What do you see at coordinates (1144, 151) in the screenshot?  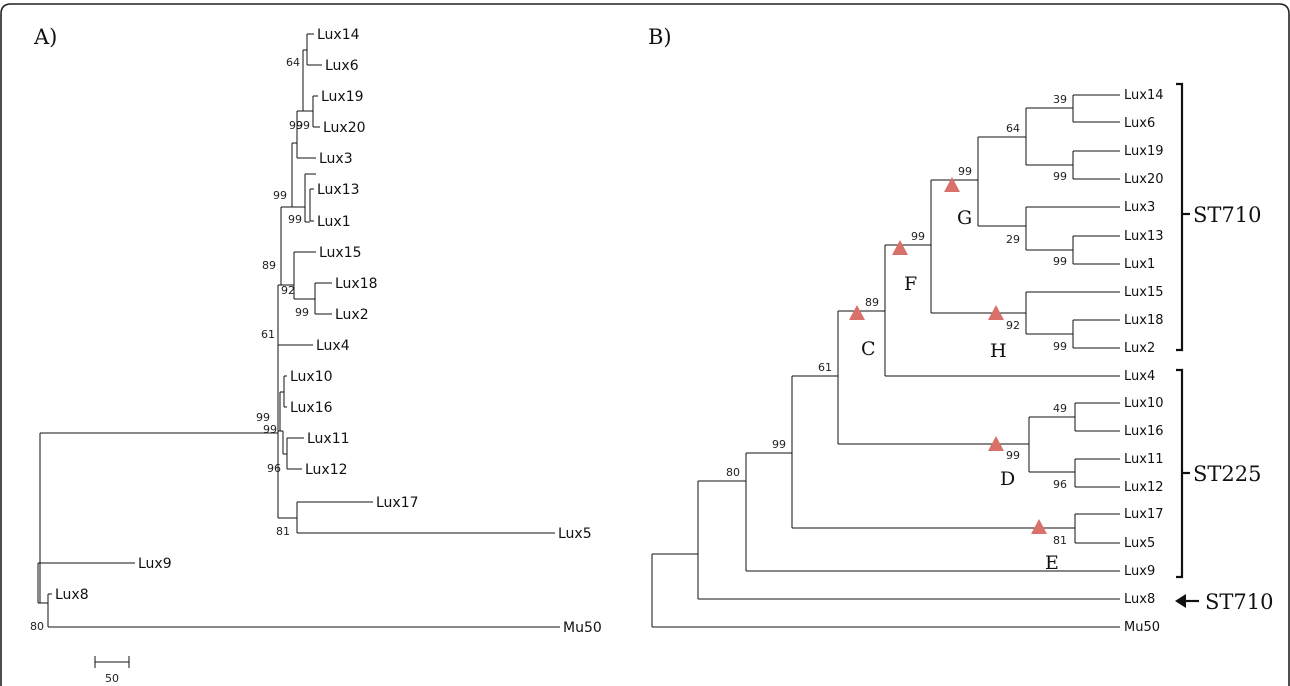 I see `tree-b-leaf-lux19: Lux19` at bounding box center [1144, 151].